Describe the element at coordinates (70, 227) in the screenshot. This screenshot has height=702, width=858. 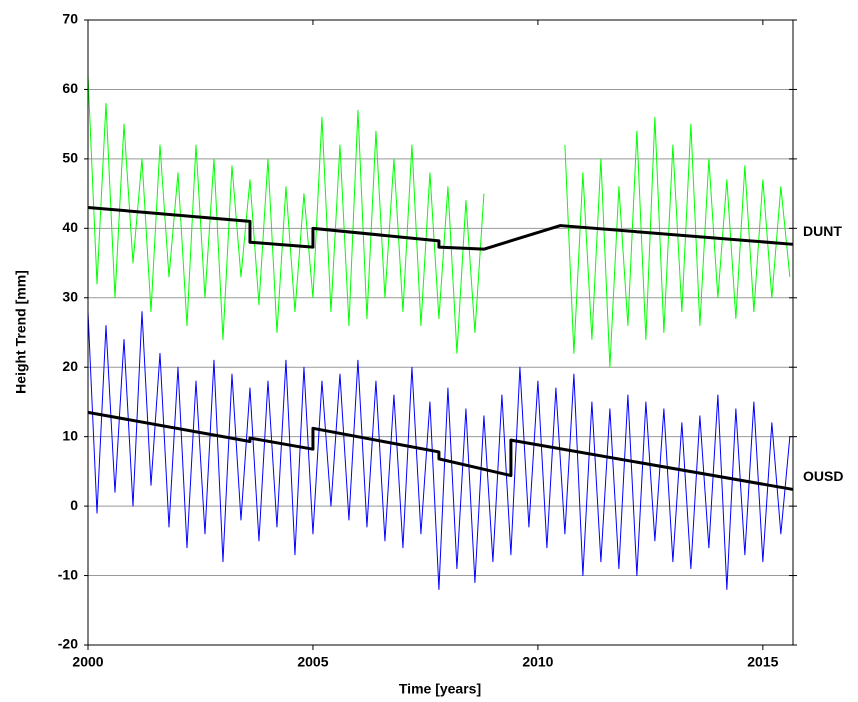
I see `y-tick-label: 40` at that location.